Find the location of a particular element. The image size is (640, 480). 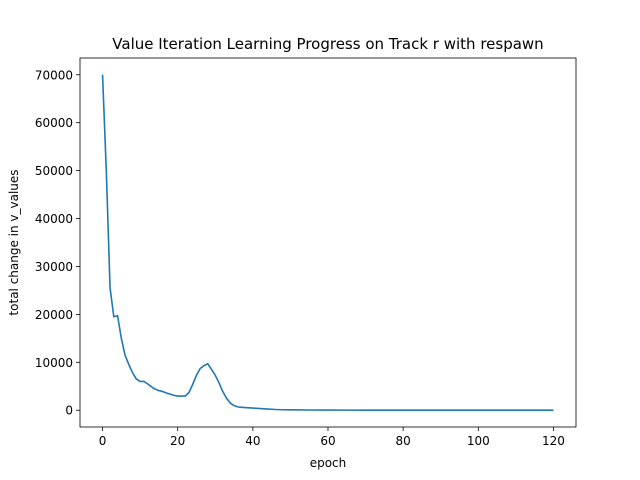

y-tick-label: 70000 is located at coordinates (54, 75).